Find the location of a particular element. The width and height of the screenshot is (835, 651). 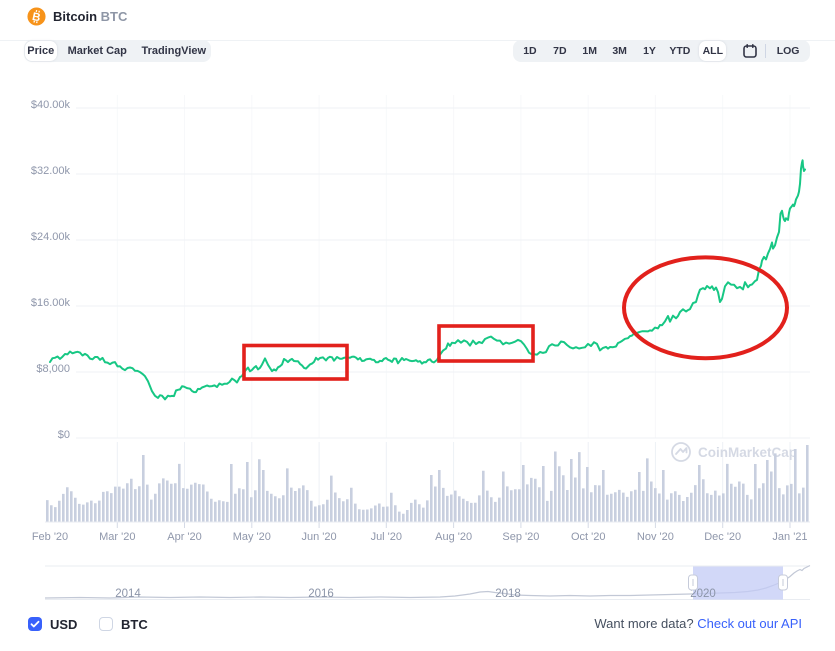

svg-text: Jul '20 is located at coordinates (386, 537).